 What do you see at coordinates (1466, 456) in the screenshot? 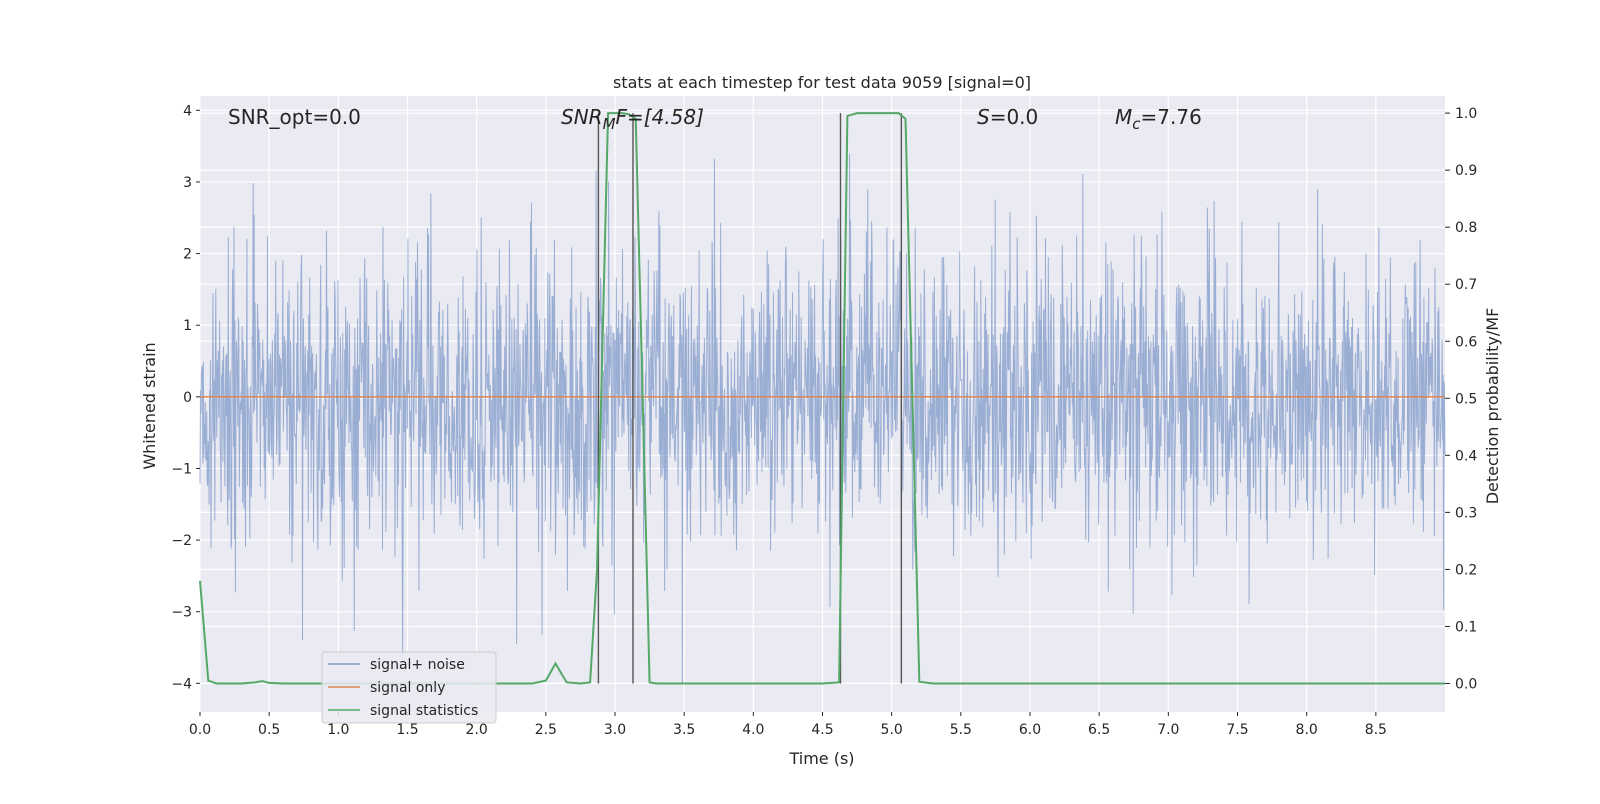
I see `y-right-tick-label: 0.4` at bounding box center [1466, 456].